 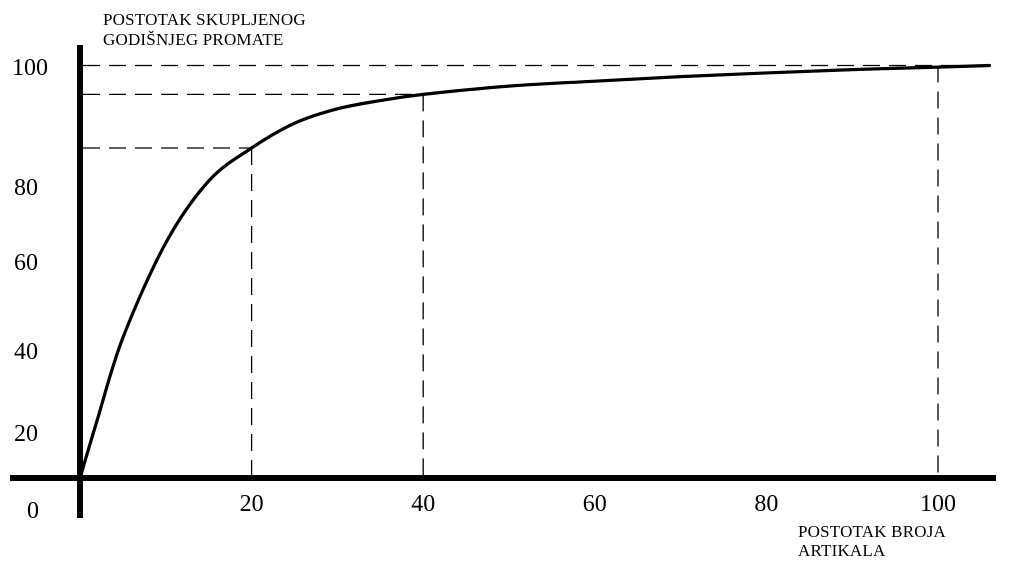 What do you see at coordinates (423, 504) in the screenshot?
I see `x-tick-label-40: 40` at bounding box center [423, 504].